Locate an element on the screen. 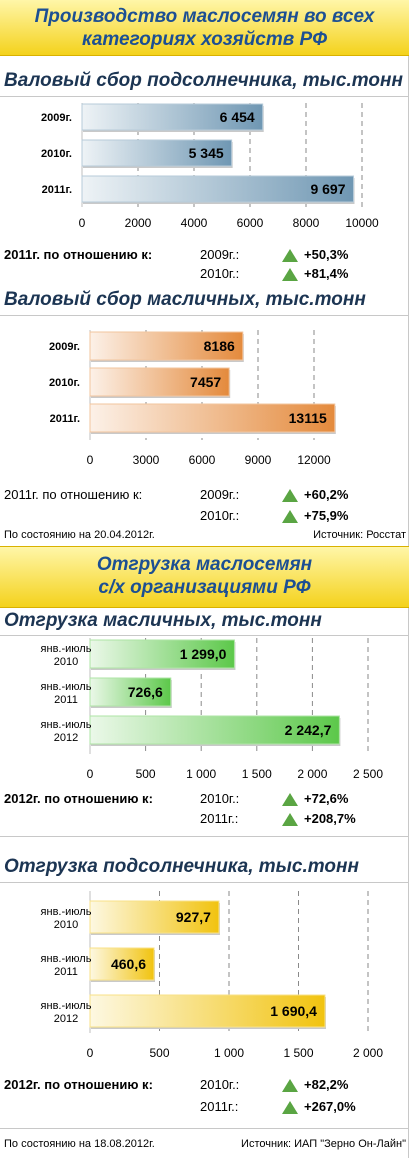 Image resolution: width=409 pixels, height=1158 pixels. banner-shipment: Отгрузка маслосемян с/х организациями РФ is located at coordinates (204, 577).